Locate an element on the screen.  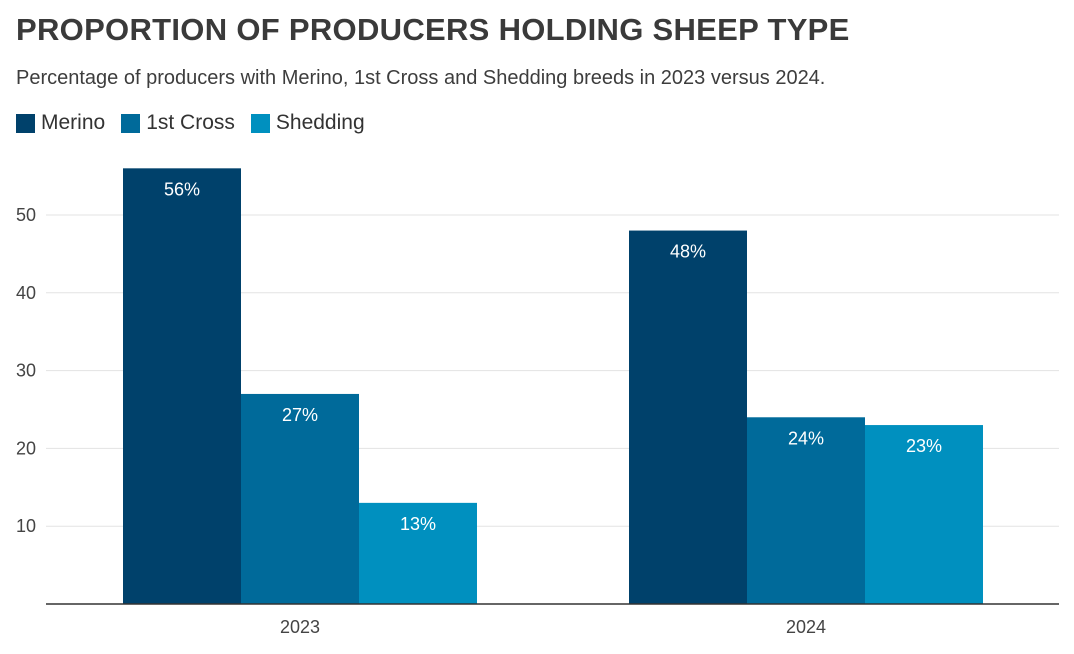
y-tick-label-50: 50 is located at coordinates (26, 215).